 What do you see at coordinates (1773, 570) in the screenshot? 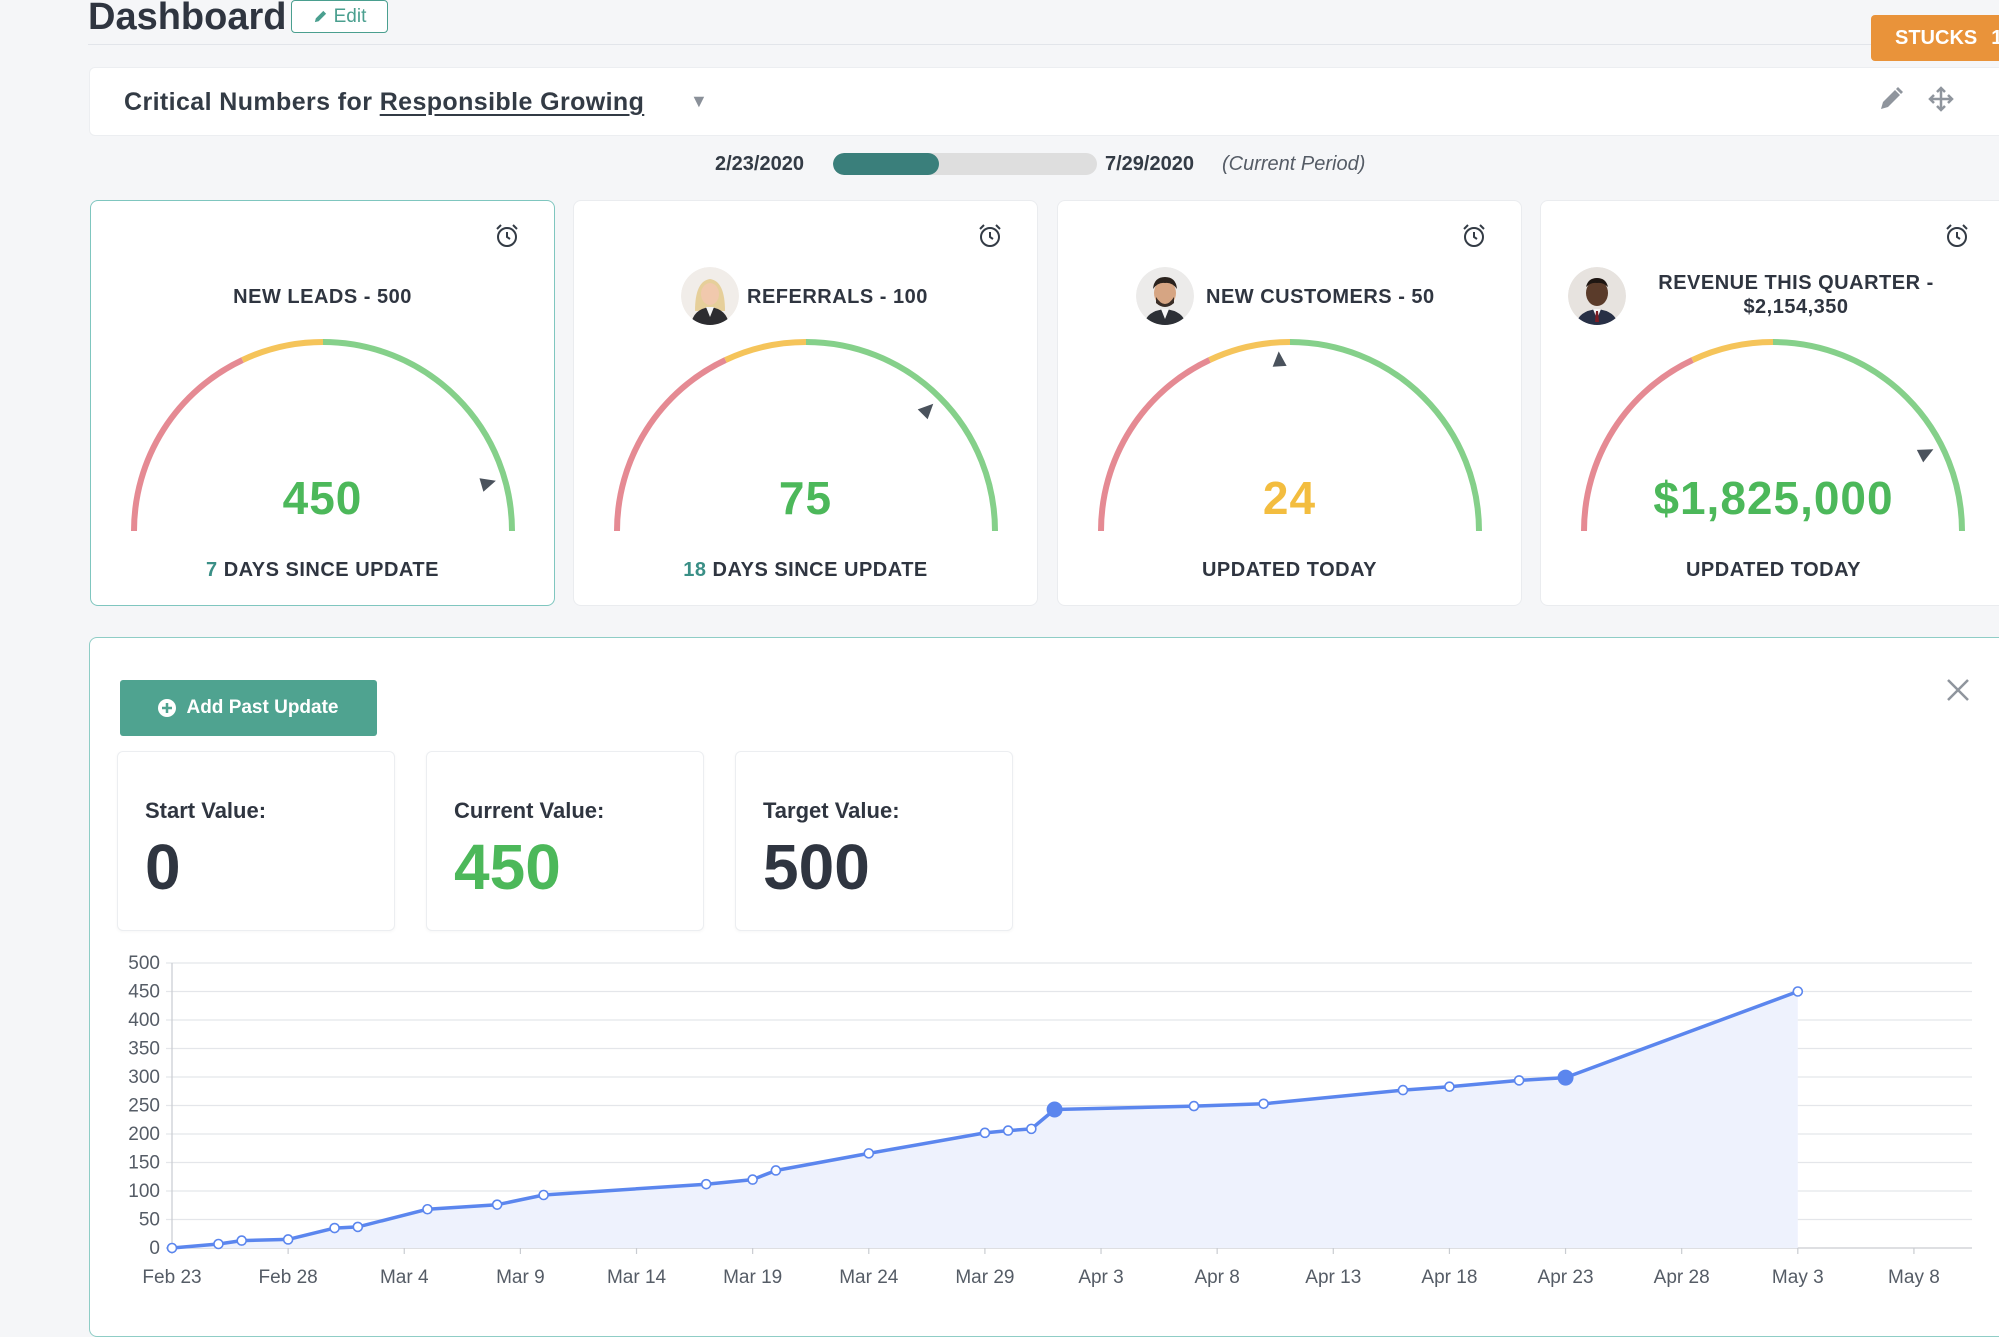
I see `footer-text: UPDATED TODAY` at bounding box center [1773, 570].